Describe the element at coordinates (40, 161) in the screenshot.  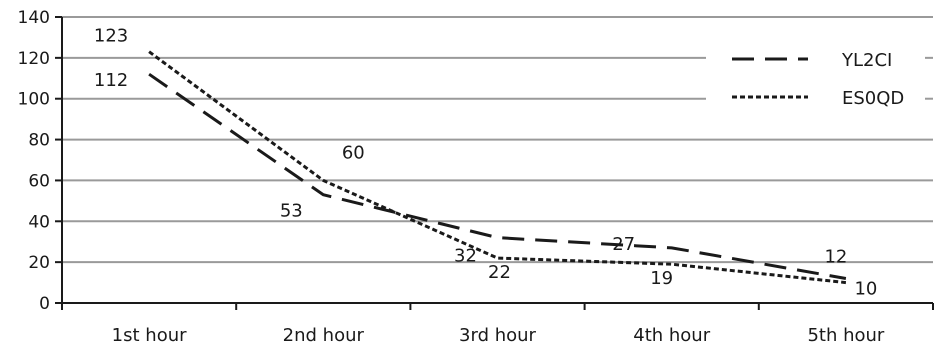
I see `y-axis: 0 20 40 60 80 100 120 140` at that location.